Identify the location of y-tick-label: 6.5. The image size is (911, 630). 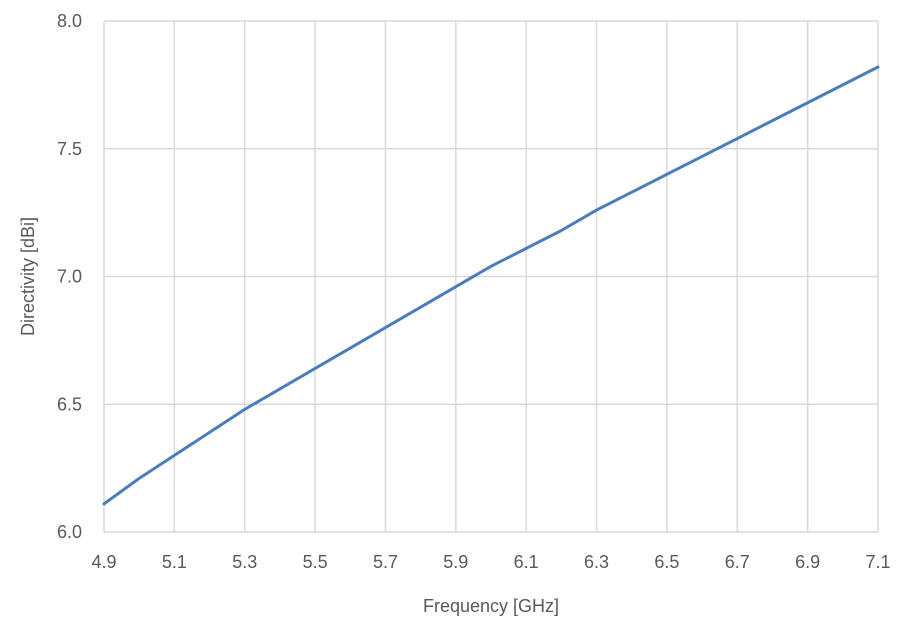
(69, 404).